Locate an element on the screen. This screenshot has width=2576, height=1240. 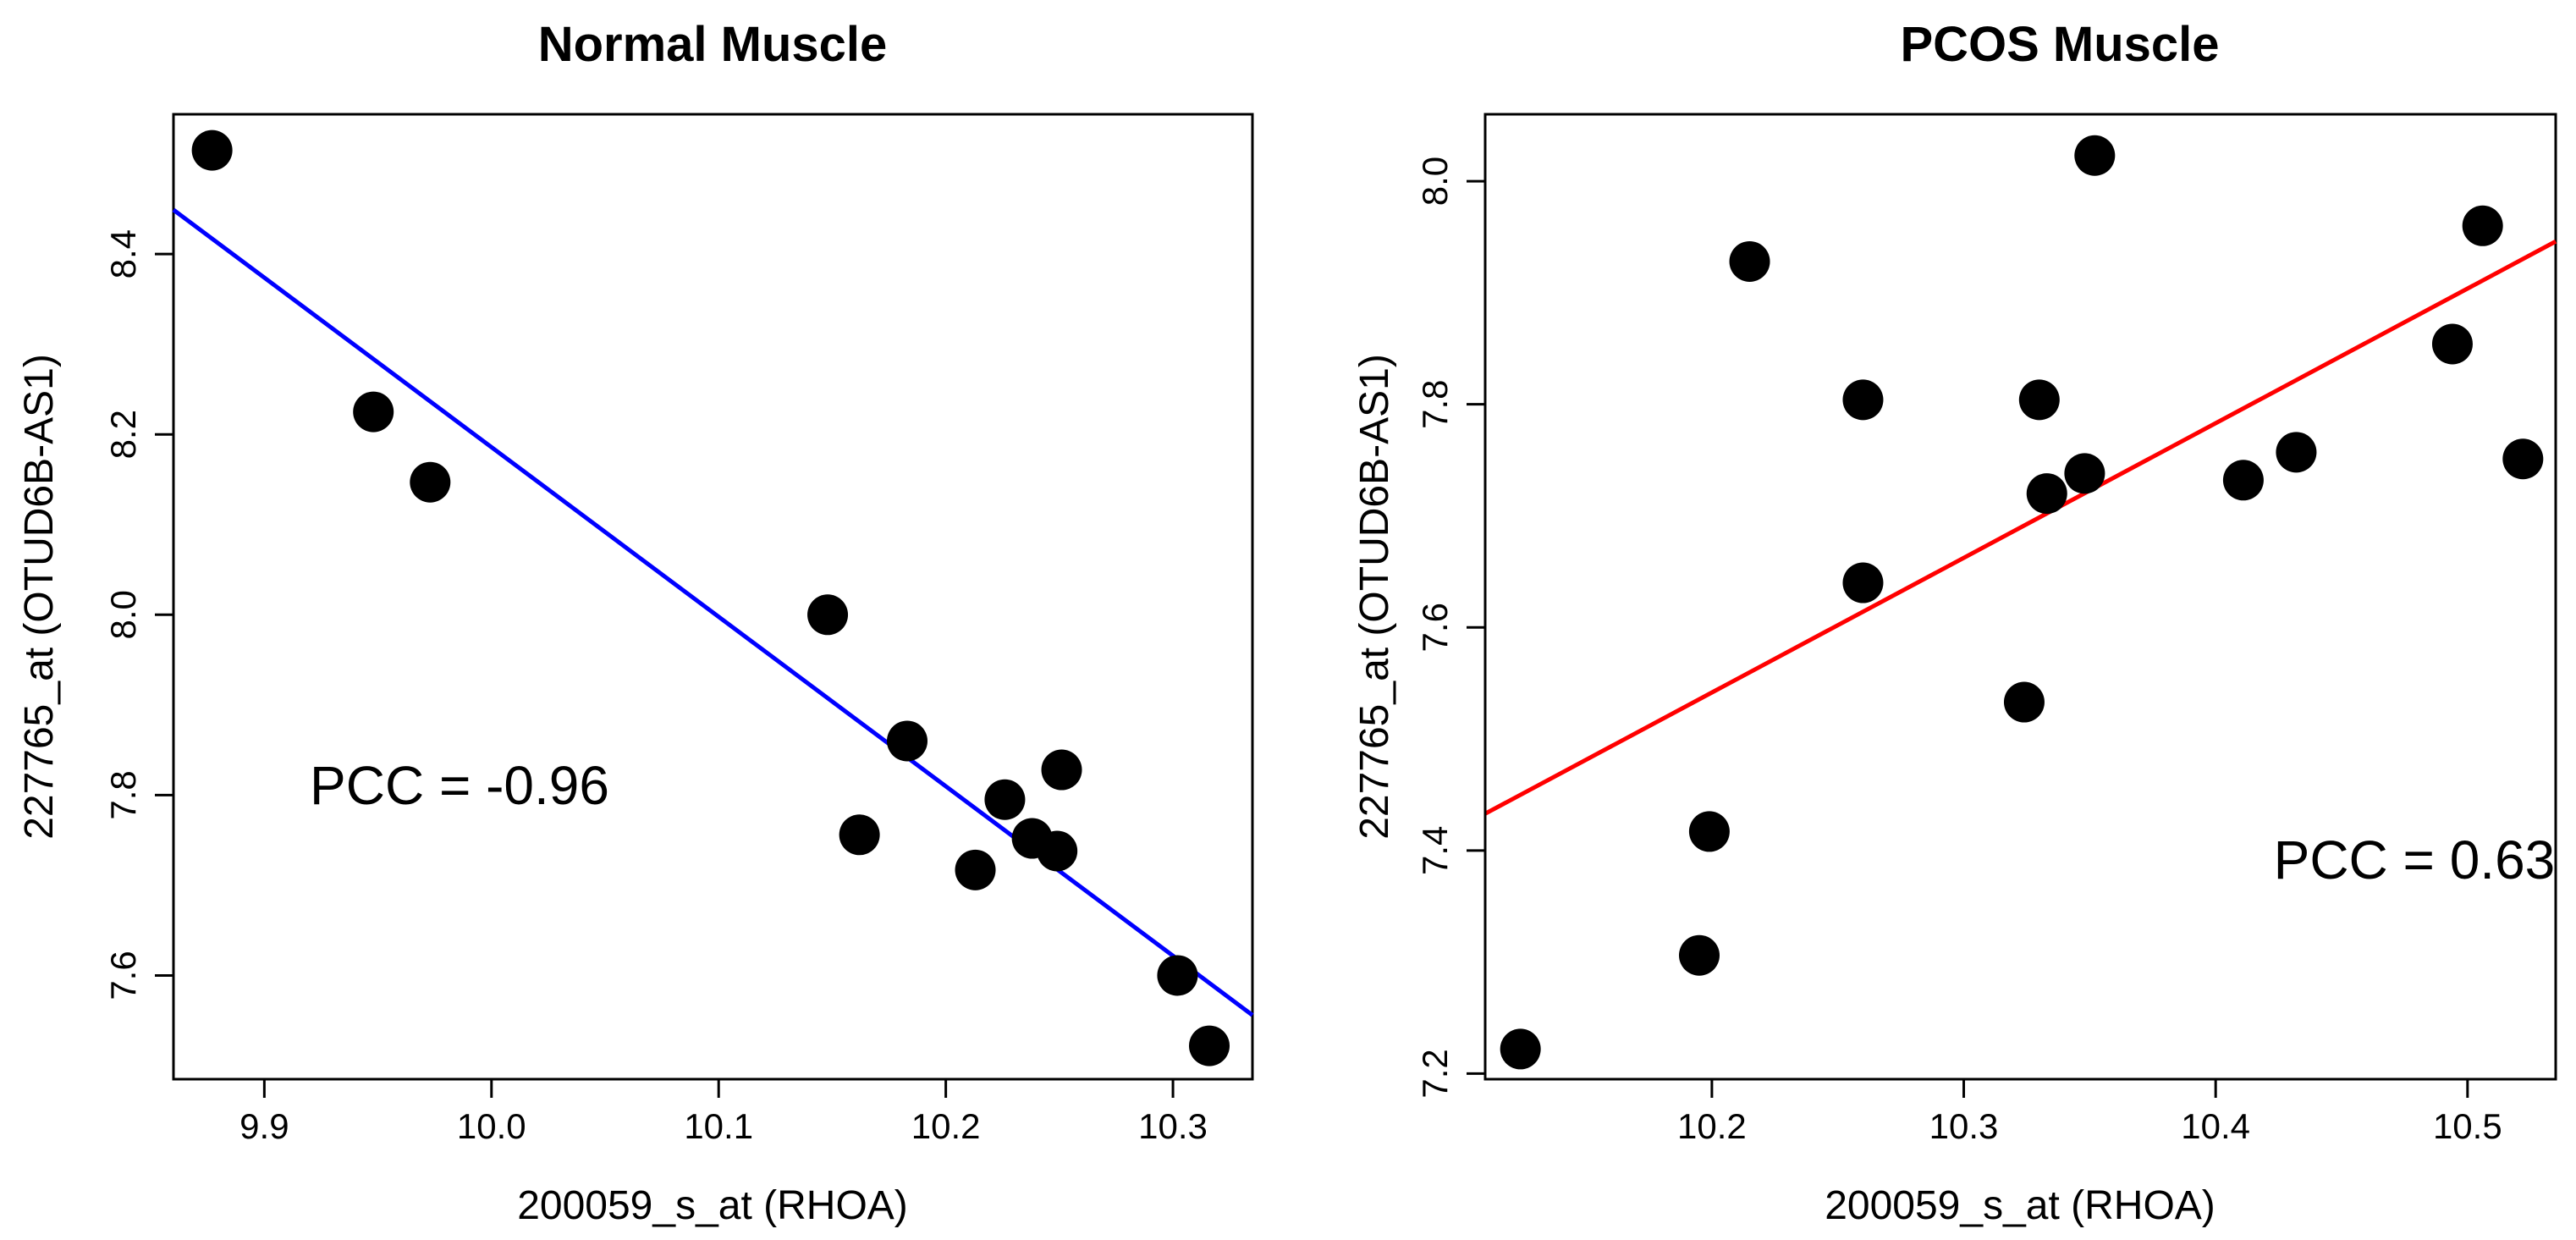
y-tick-label: 8.4 is located at coordinates (123, 254).